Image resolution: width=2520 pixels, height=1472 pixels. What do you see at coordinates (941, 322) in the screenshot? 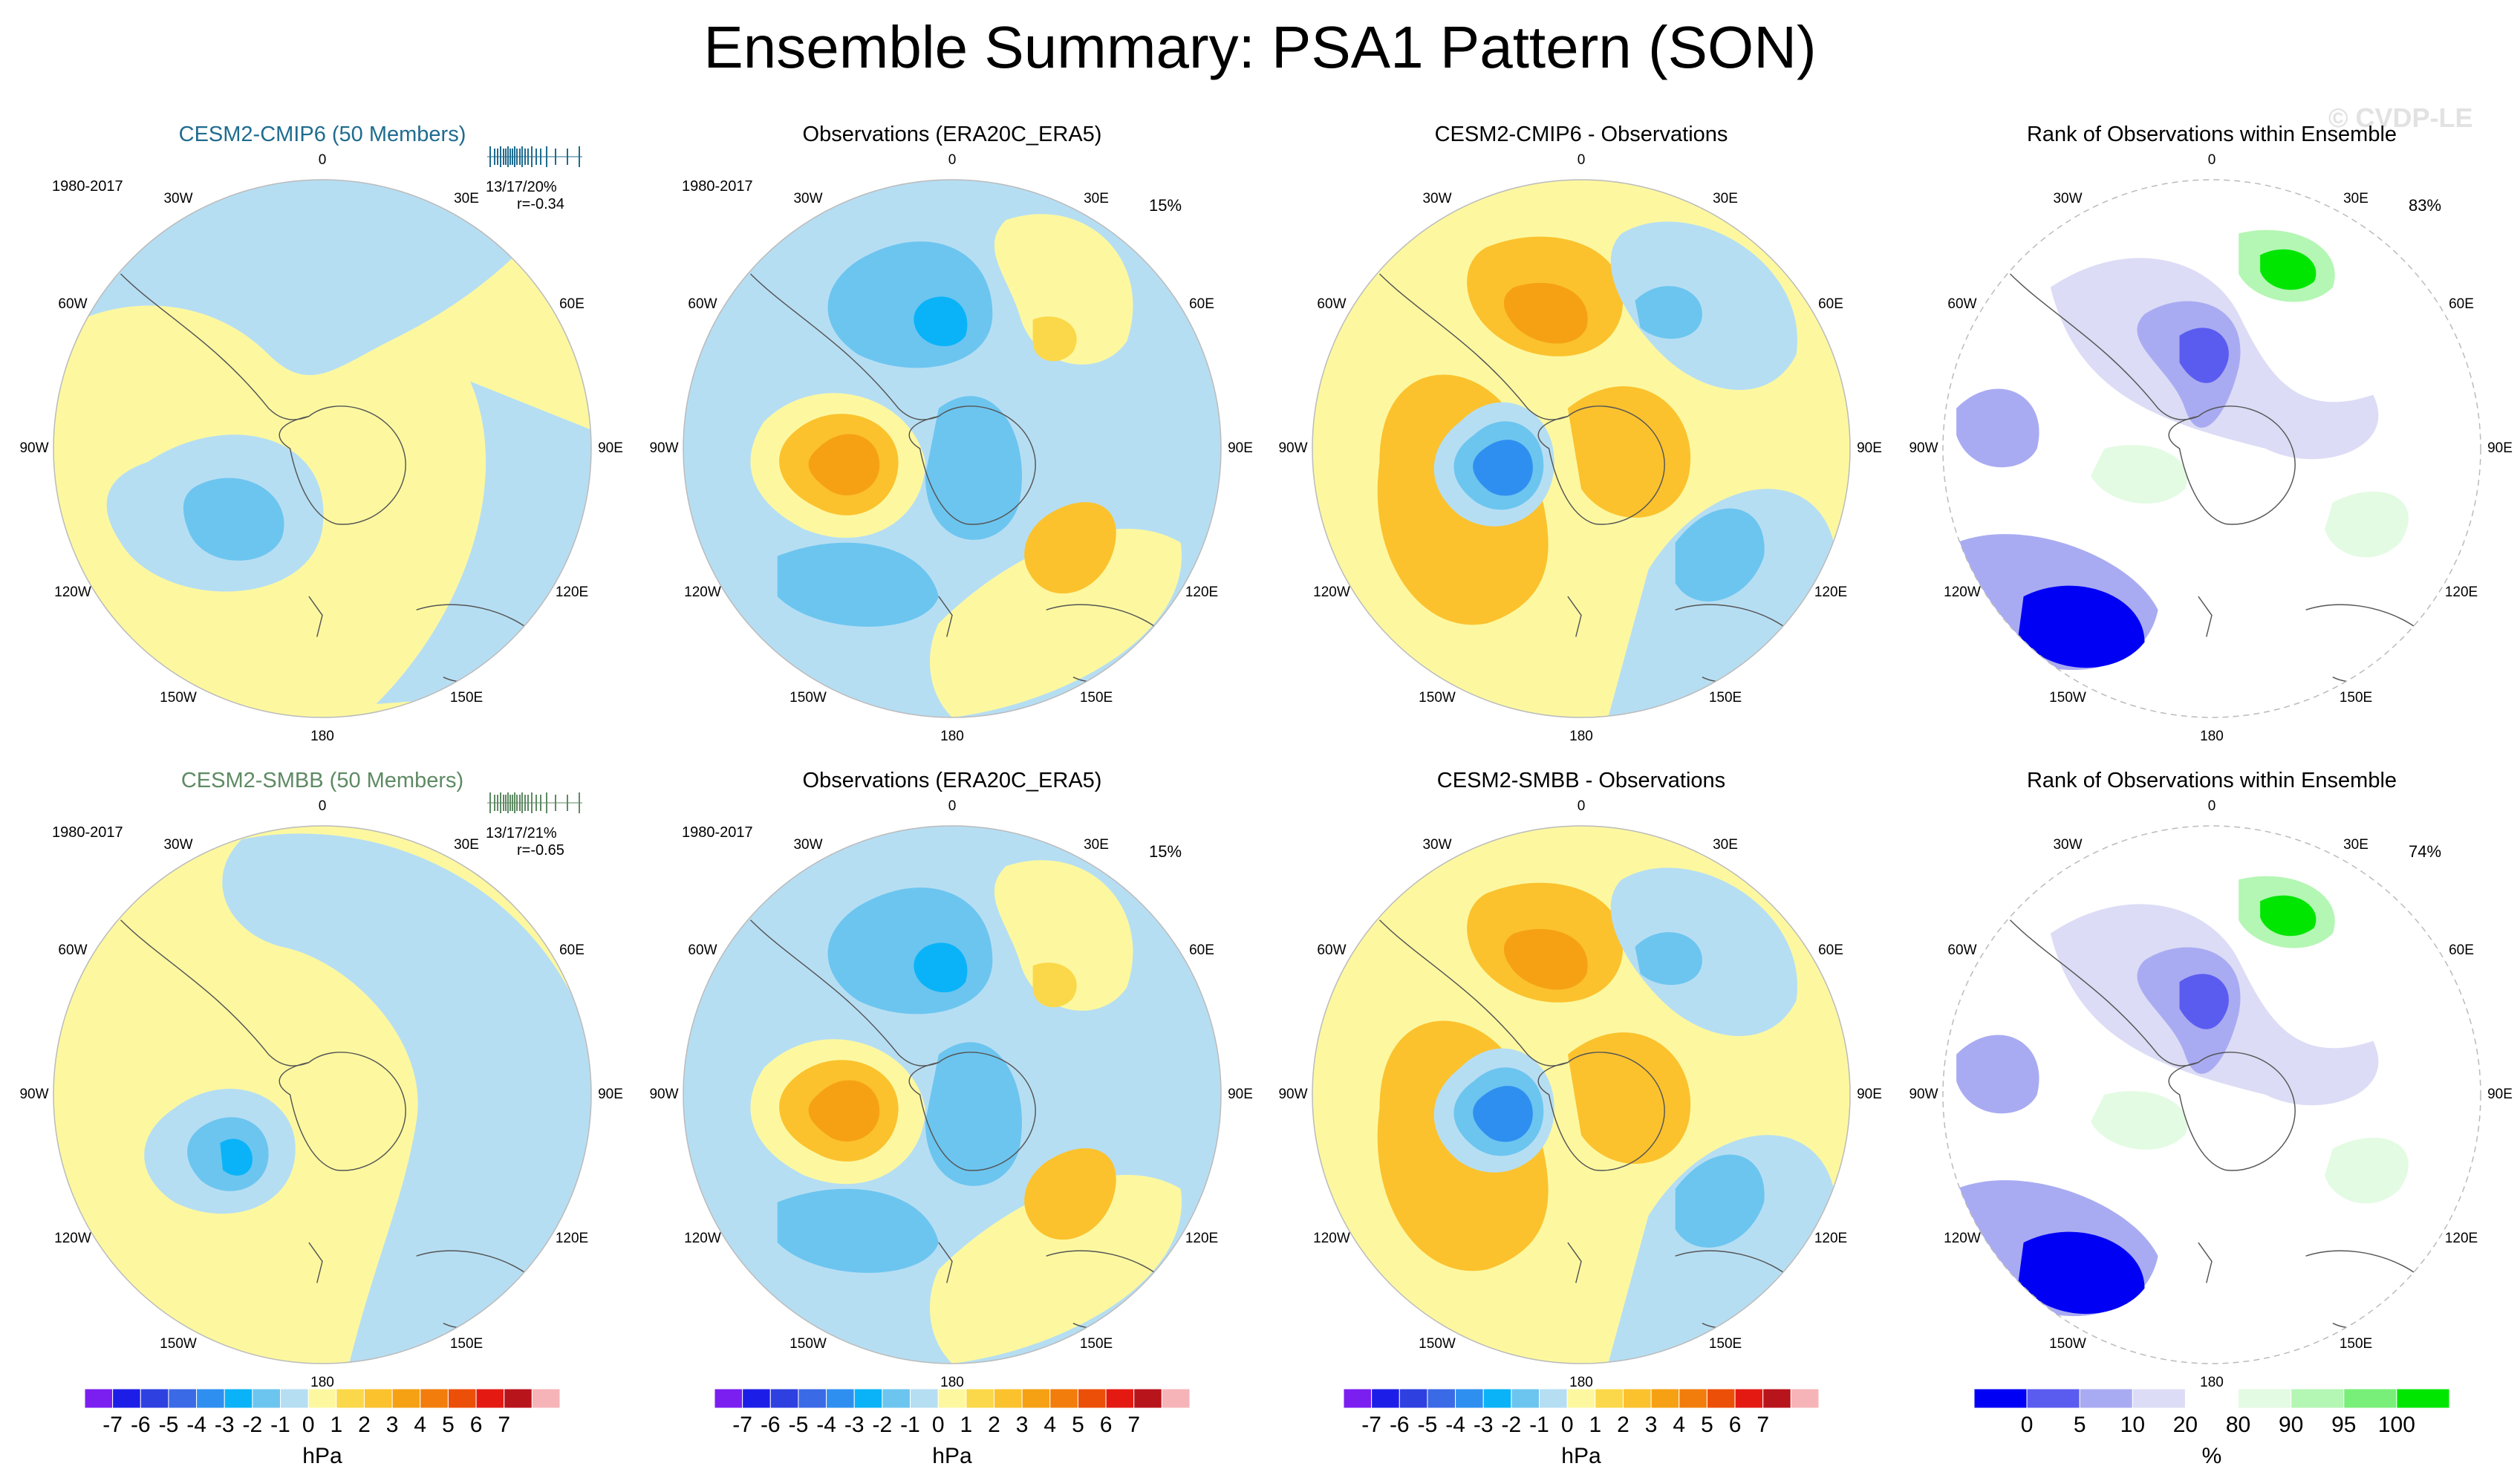
I see `atlantic-low-core` at bounding box center [941, 322].